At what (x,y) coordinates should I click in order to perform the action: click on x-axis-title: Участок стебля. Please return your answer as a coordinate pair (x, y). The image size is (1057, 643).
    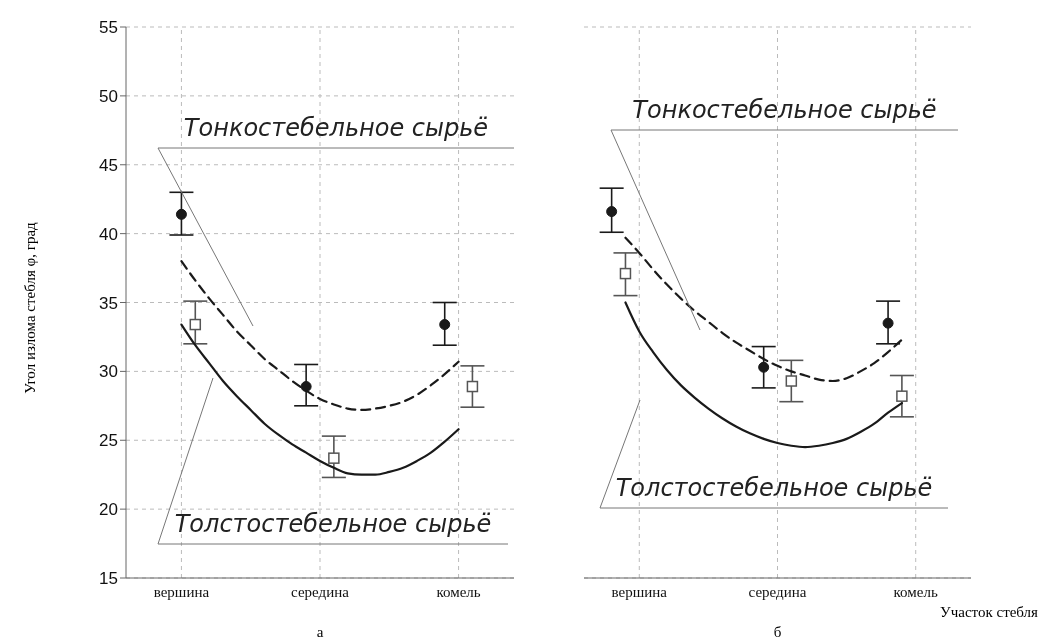
    Looking at the image, I should click on (989, 612).